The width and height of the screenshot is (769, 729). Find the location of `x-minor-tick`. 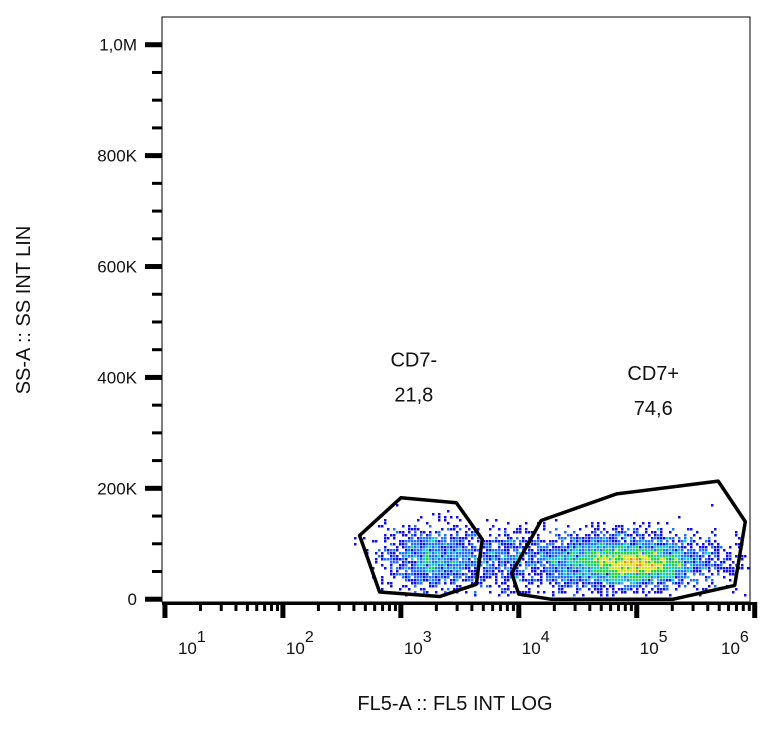

x-minor-tick is located at coordinates (483, 606).